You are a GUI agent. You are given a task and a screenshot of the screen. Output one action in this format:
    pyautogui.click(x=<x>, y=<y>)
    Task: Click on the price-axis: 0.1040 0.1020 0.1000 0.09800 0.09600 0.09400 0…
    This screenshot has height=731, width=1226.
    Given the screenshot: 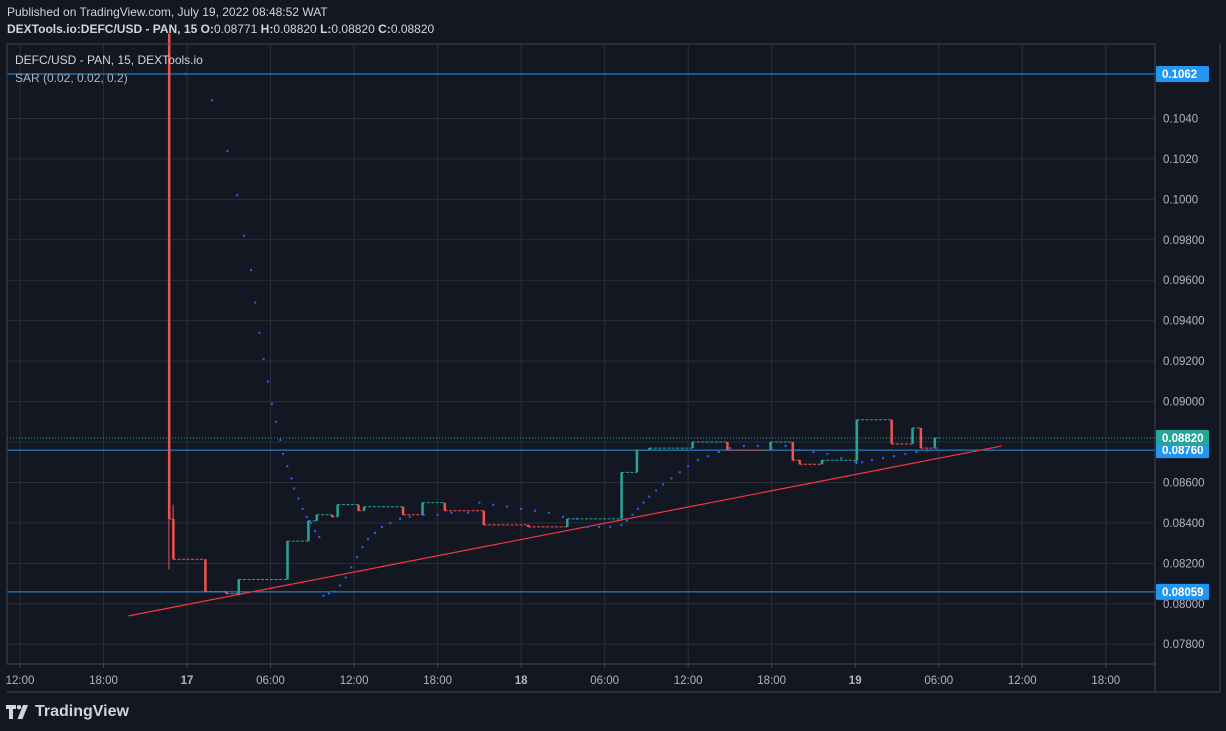 What is the action you would take?
    pyautogui.click(x=1182, y=358)
    